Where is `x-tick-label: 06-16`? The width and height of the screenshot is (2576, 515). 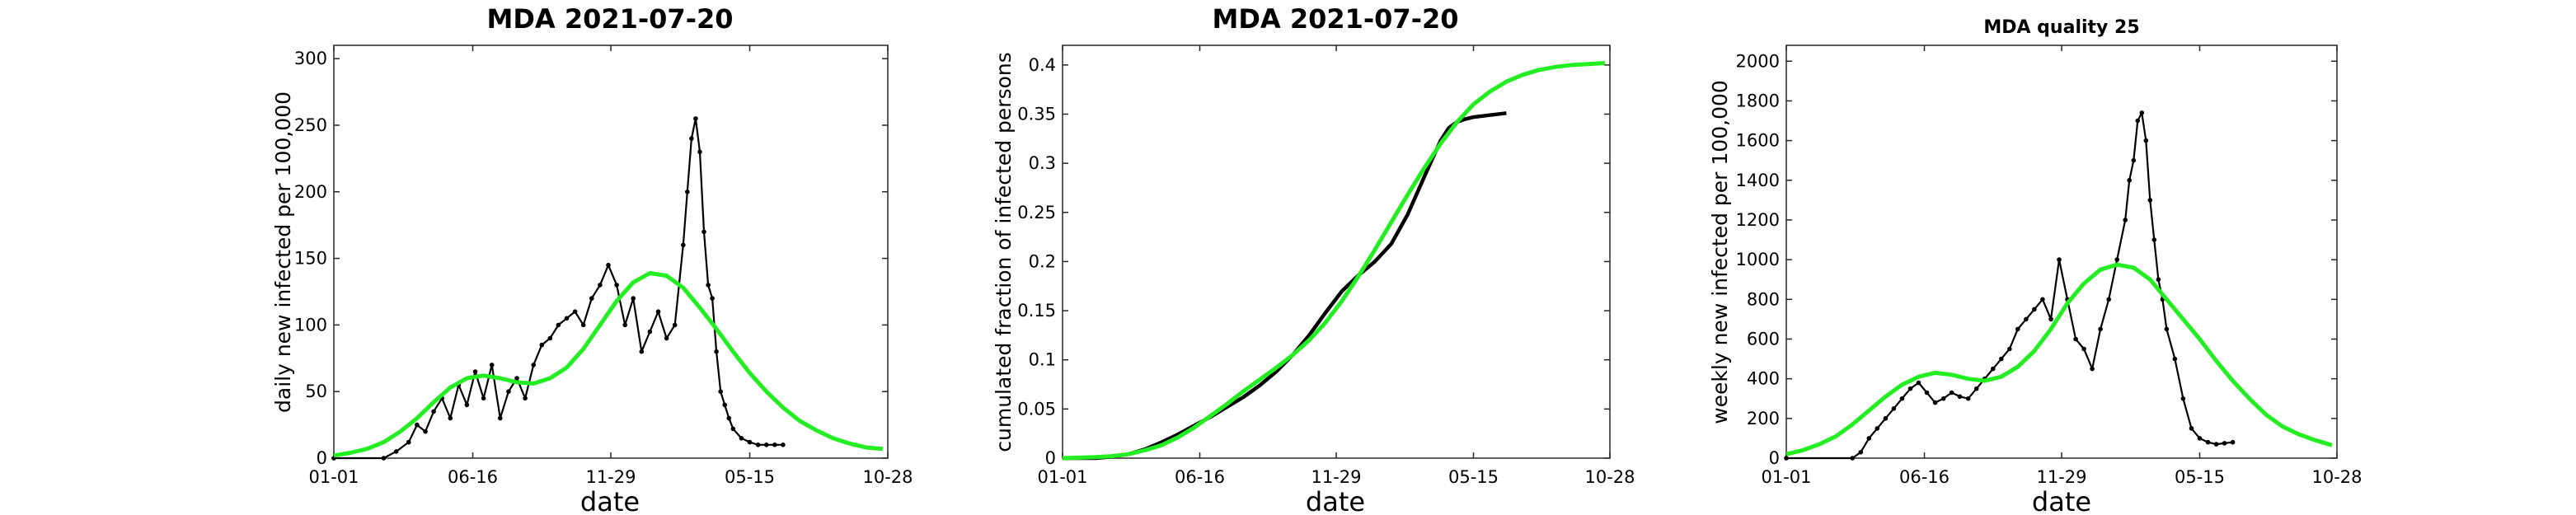 x-tick-label: 06-16 is located at coordinates (1200, 477).